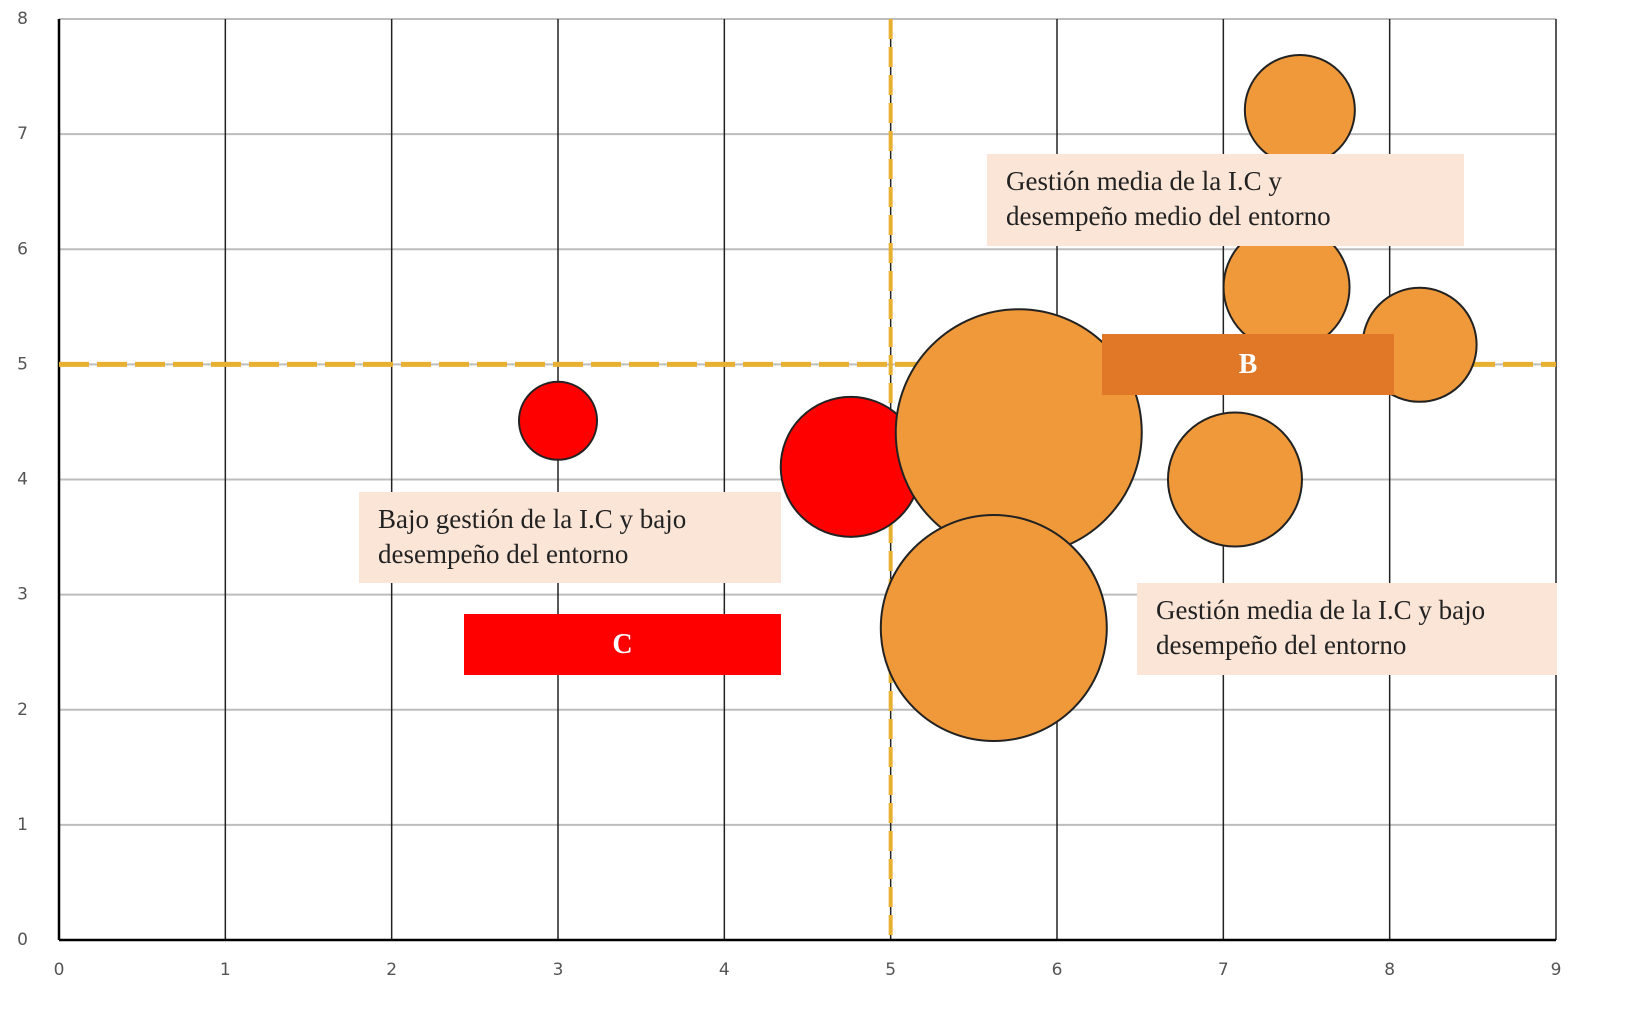 Image resolution: width=1639 pixels, height=1025 pixels. Describe the element at coordinates (22, 940) in the screenshot. I see `y-tick-label: 0` at that location.